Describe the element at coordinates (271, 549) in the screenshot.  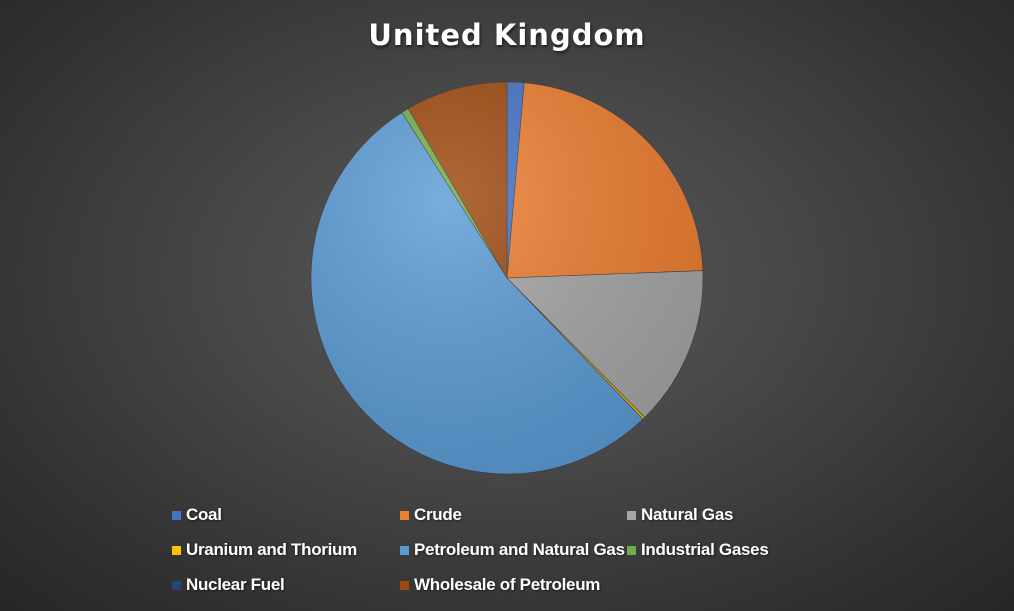
I see `legend-label: Uranium and Thorium` at that location.